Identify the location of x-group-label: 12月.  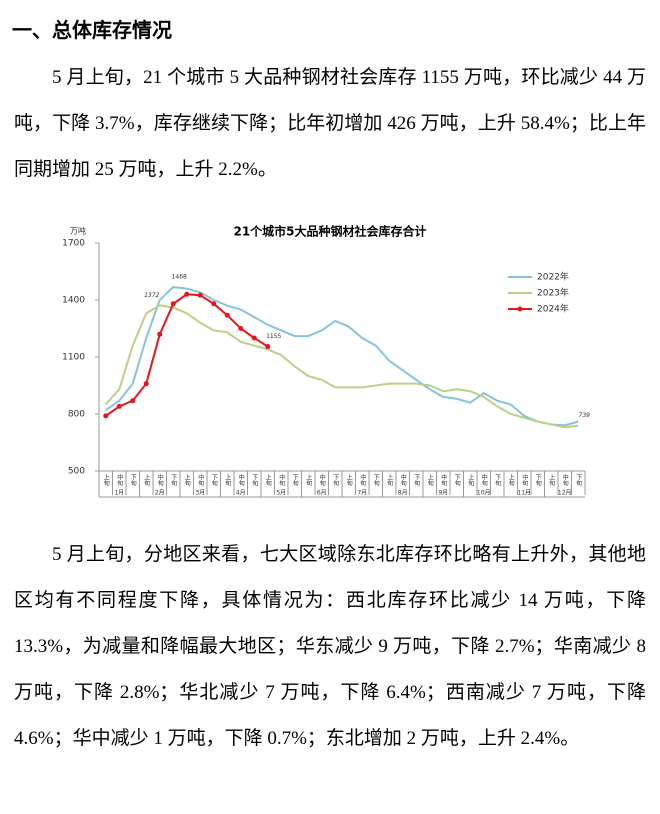
(565, 493).